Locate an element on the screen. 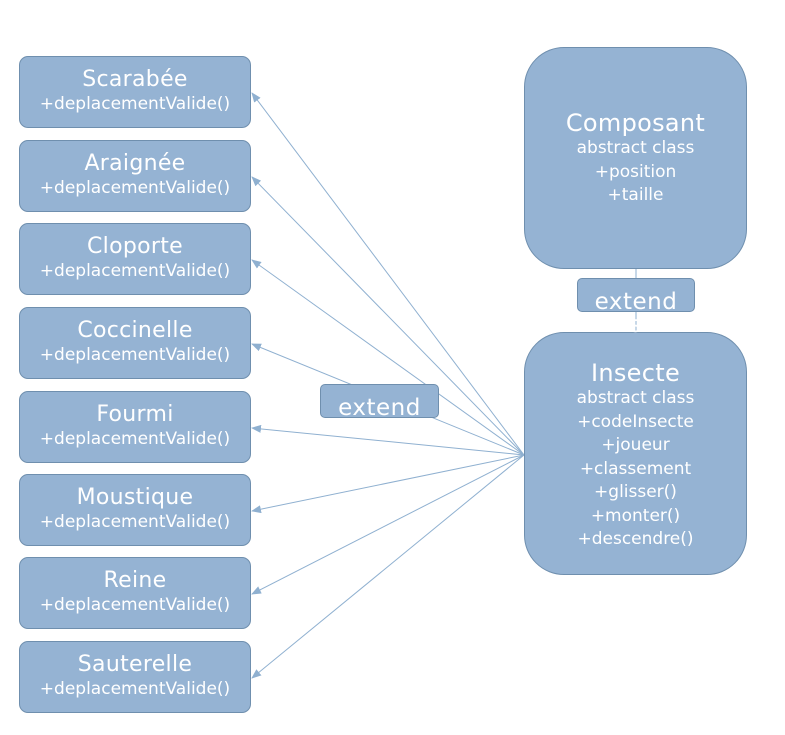 This screenshot has height=735, width=785. insecte-line-1: +codeInsecte is located at coordinates (635, 421).